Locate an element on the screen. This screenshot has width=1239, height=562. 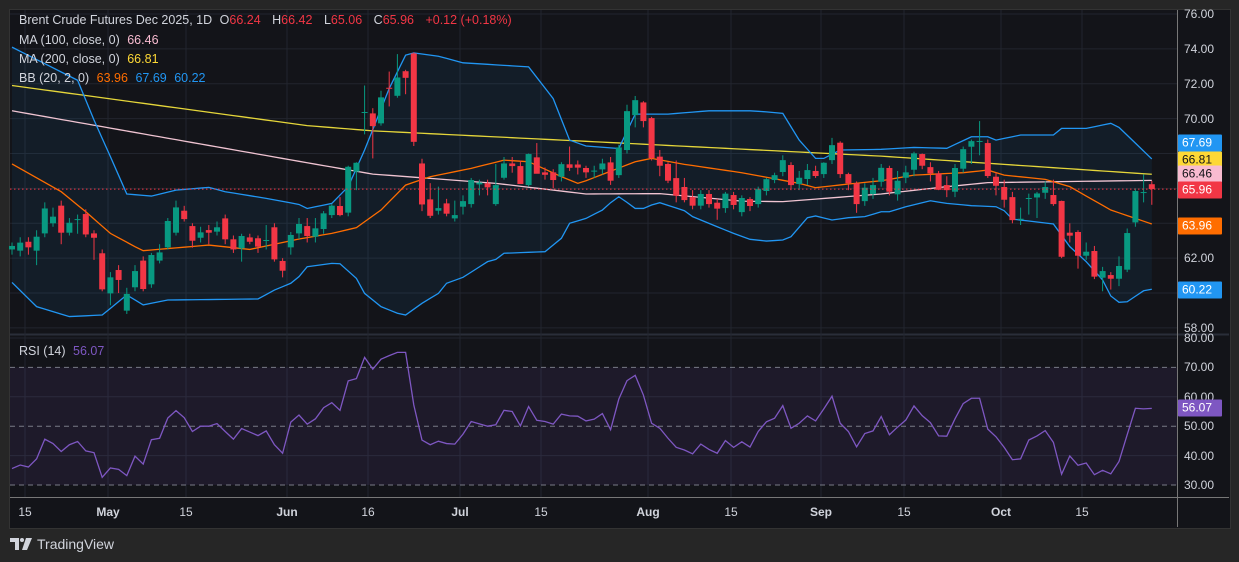
ma100-legend: MA (100, close, 0) 66.46 is located at coordinates (91, 40).